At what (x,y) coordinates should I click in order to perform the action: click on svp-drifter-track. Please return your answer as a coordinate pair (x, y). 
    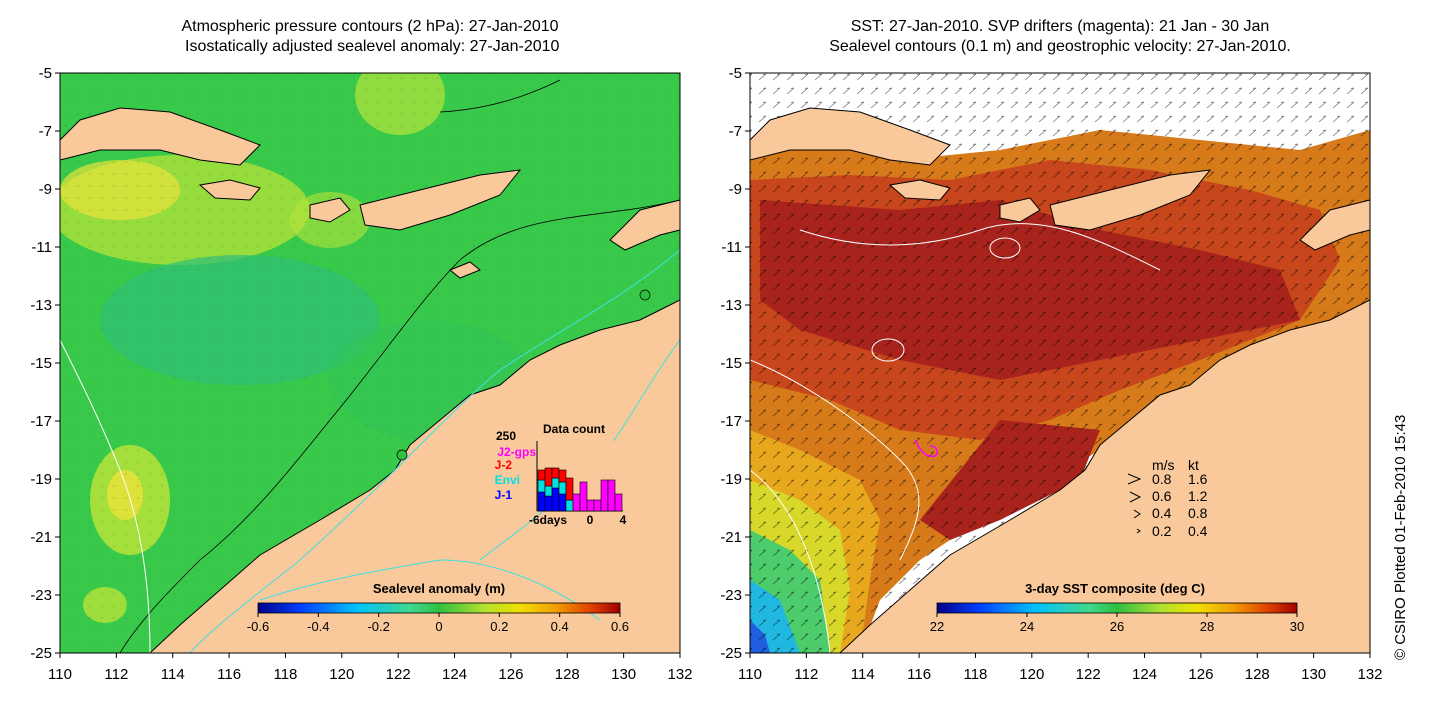
    Looking at the image, I should click on (926, 448).